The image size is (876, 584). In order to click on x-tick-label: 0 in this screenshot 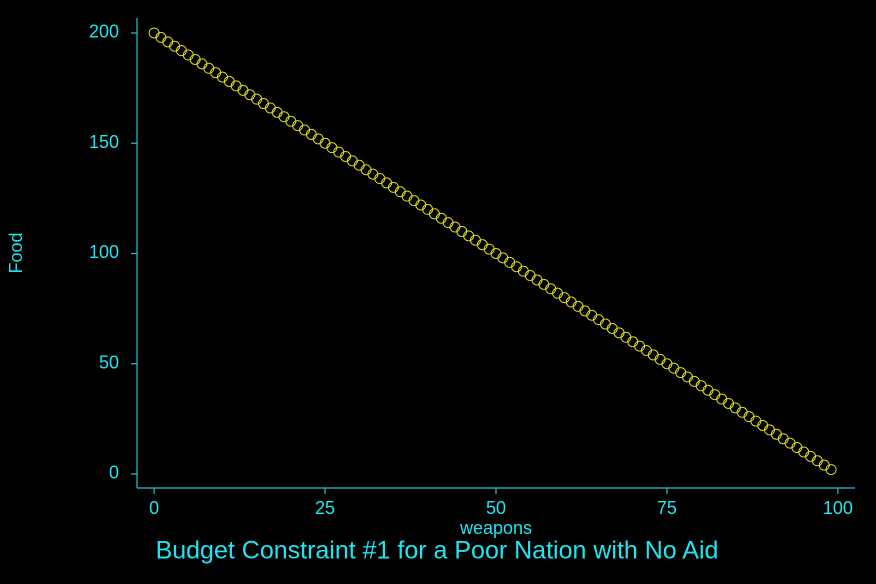, I will do `click(154, 508)`.